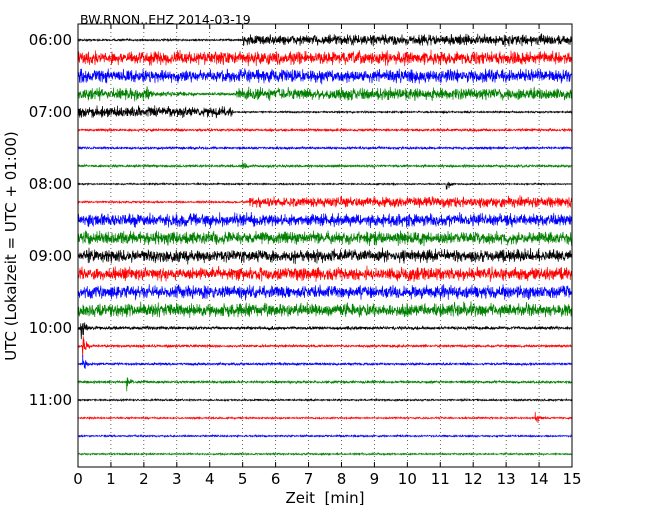 The image size is (650, 520). What do you see at coordinates (375, 479) in the screenshot?
I see `x-tick-label: 9` at bounding box center [375, 479].